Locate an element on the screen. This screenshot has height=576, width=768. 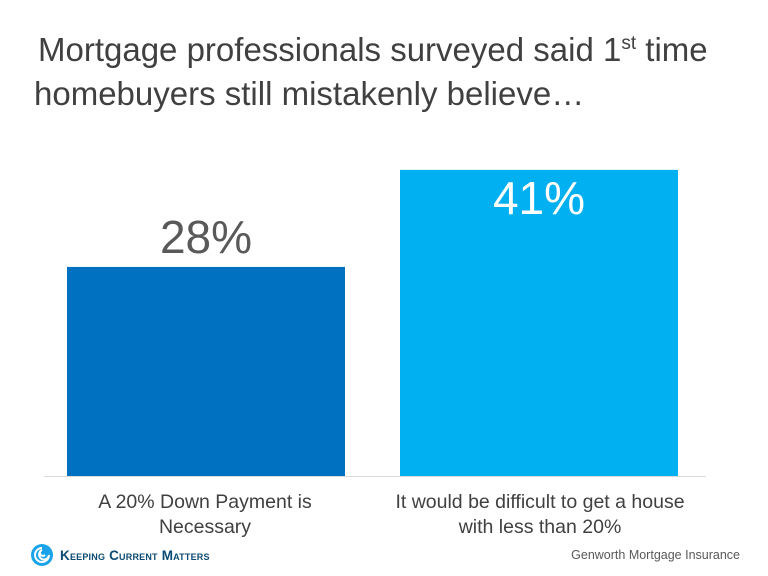
brand-name: Keeping Current Matters is located at coordinates (135, 555).